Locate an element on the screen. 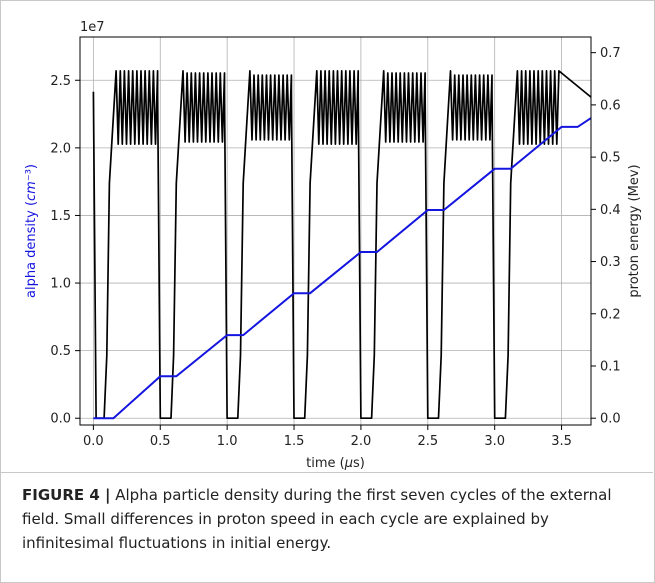  y-left-tick-label: 0.0 is located at coordinates (60, 419).